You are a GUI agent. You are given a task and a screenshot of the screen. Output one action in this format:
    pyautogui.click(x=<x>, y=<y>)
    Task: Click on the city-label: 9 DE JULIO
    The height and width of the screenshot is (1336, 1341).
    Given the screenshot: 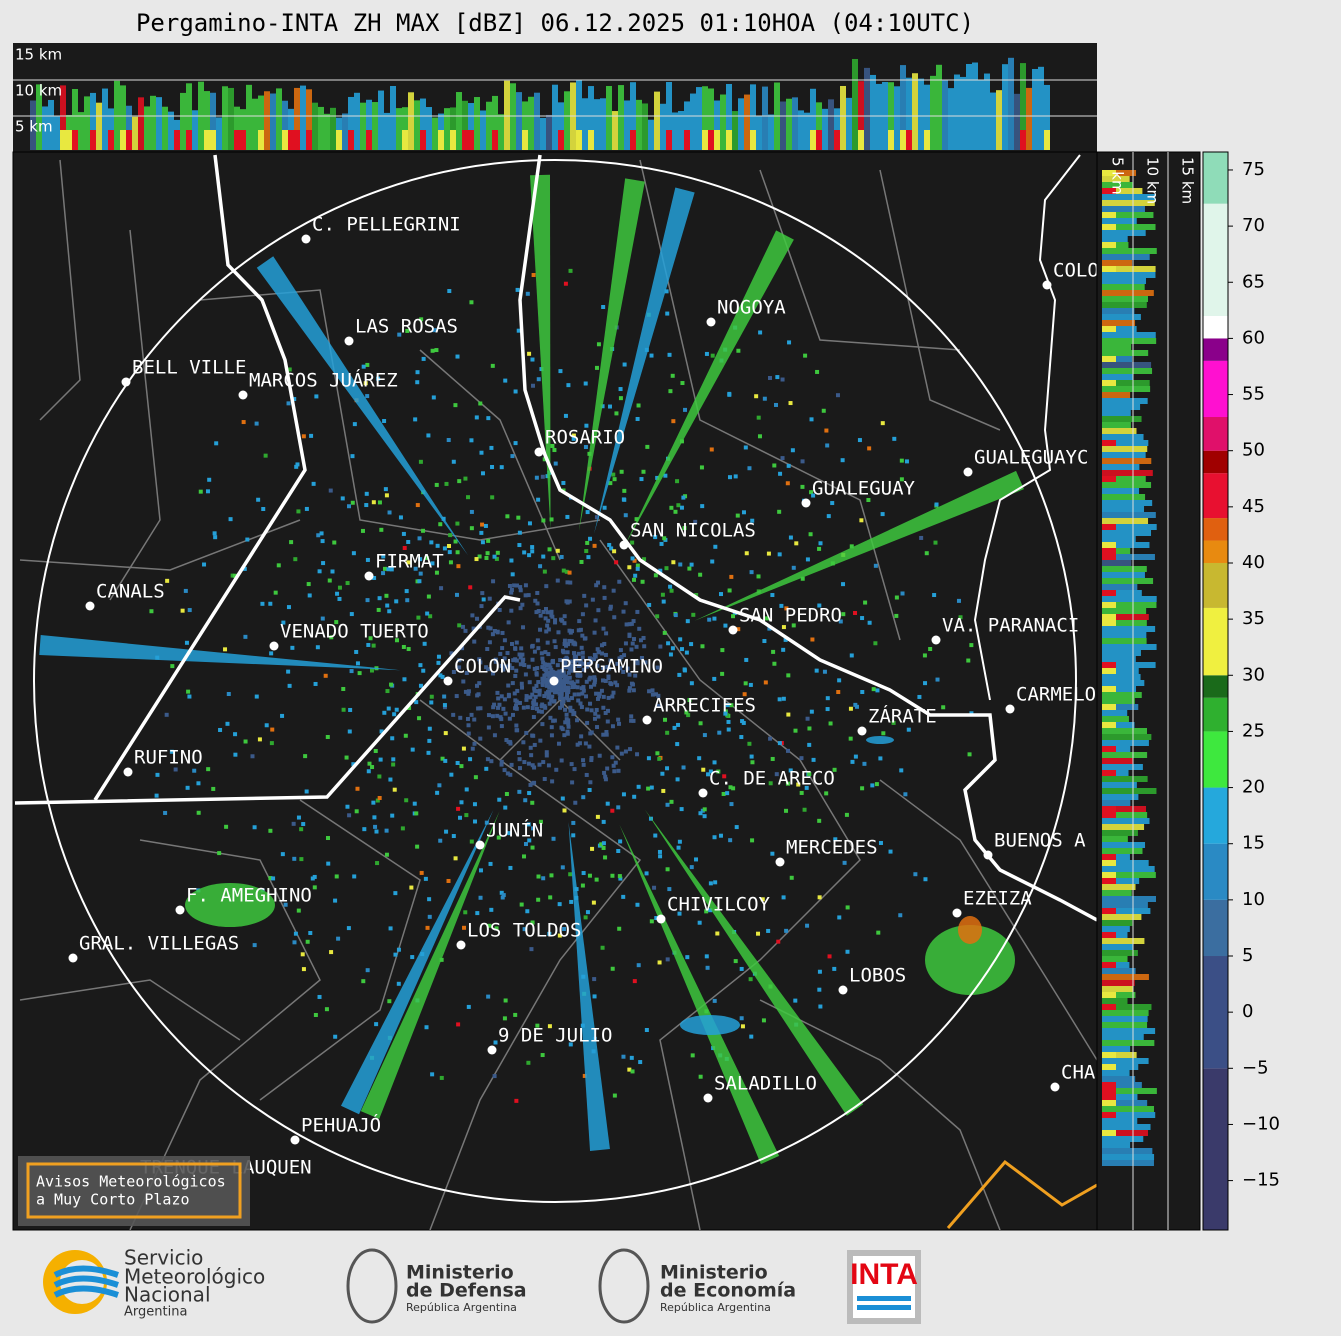 What is the action you would take?
    pyautogui.click(x=555, y=1036)
    